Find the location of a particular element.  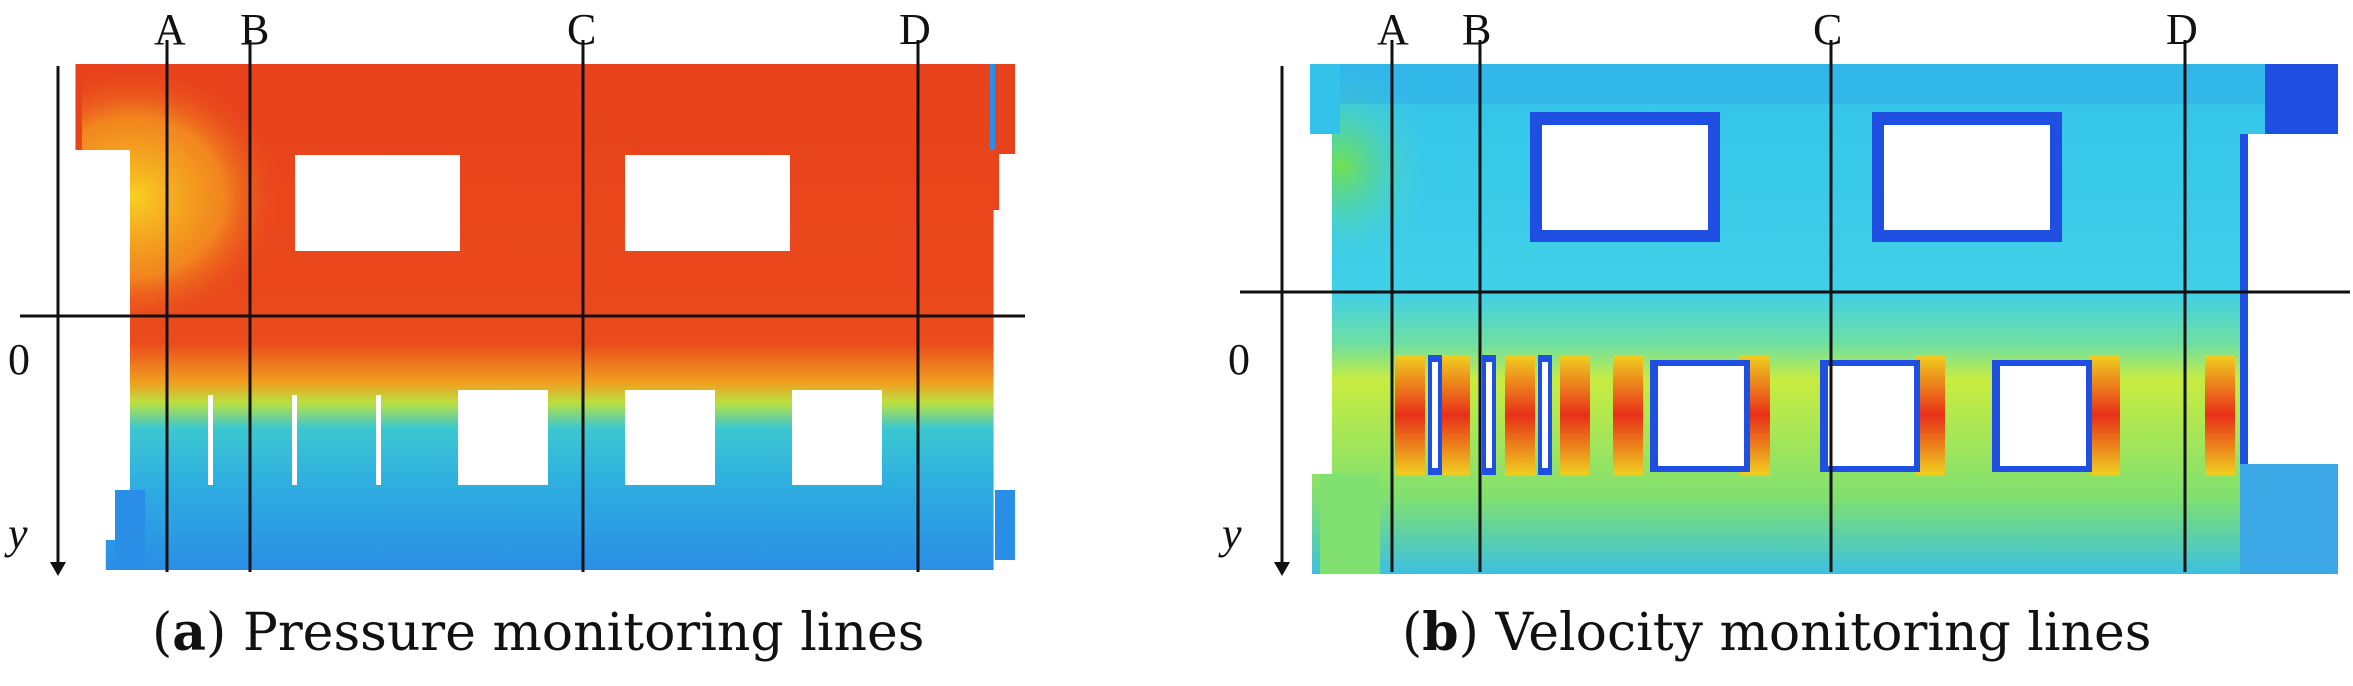

caption-text: Velocity monitoring lines is located at coordinates (1823, 633).